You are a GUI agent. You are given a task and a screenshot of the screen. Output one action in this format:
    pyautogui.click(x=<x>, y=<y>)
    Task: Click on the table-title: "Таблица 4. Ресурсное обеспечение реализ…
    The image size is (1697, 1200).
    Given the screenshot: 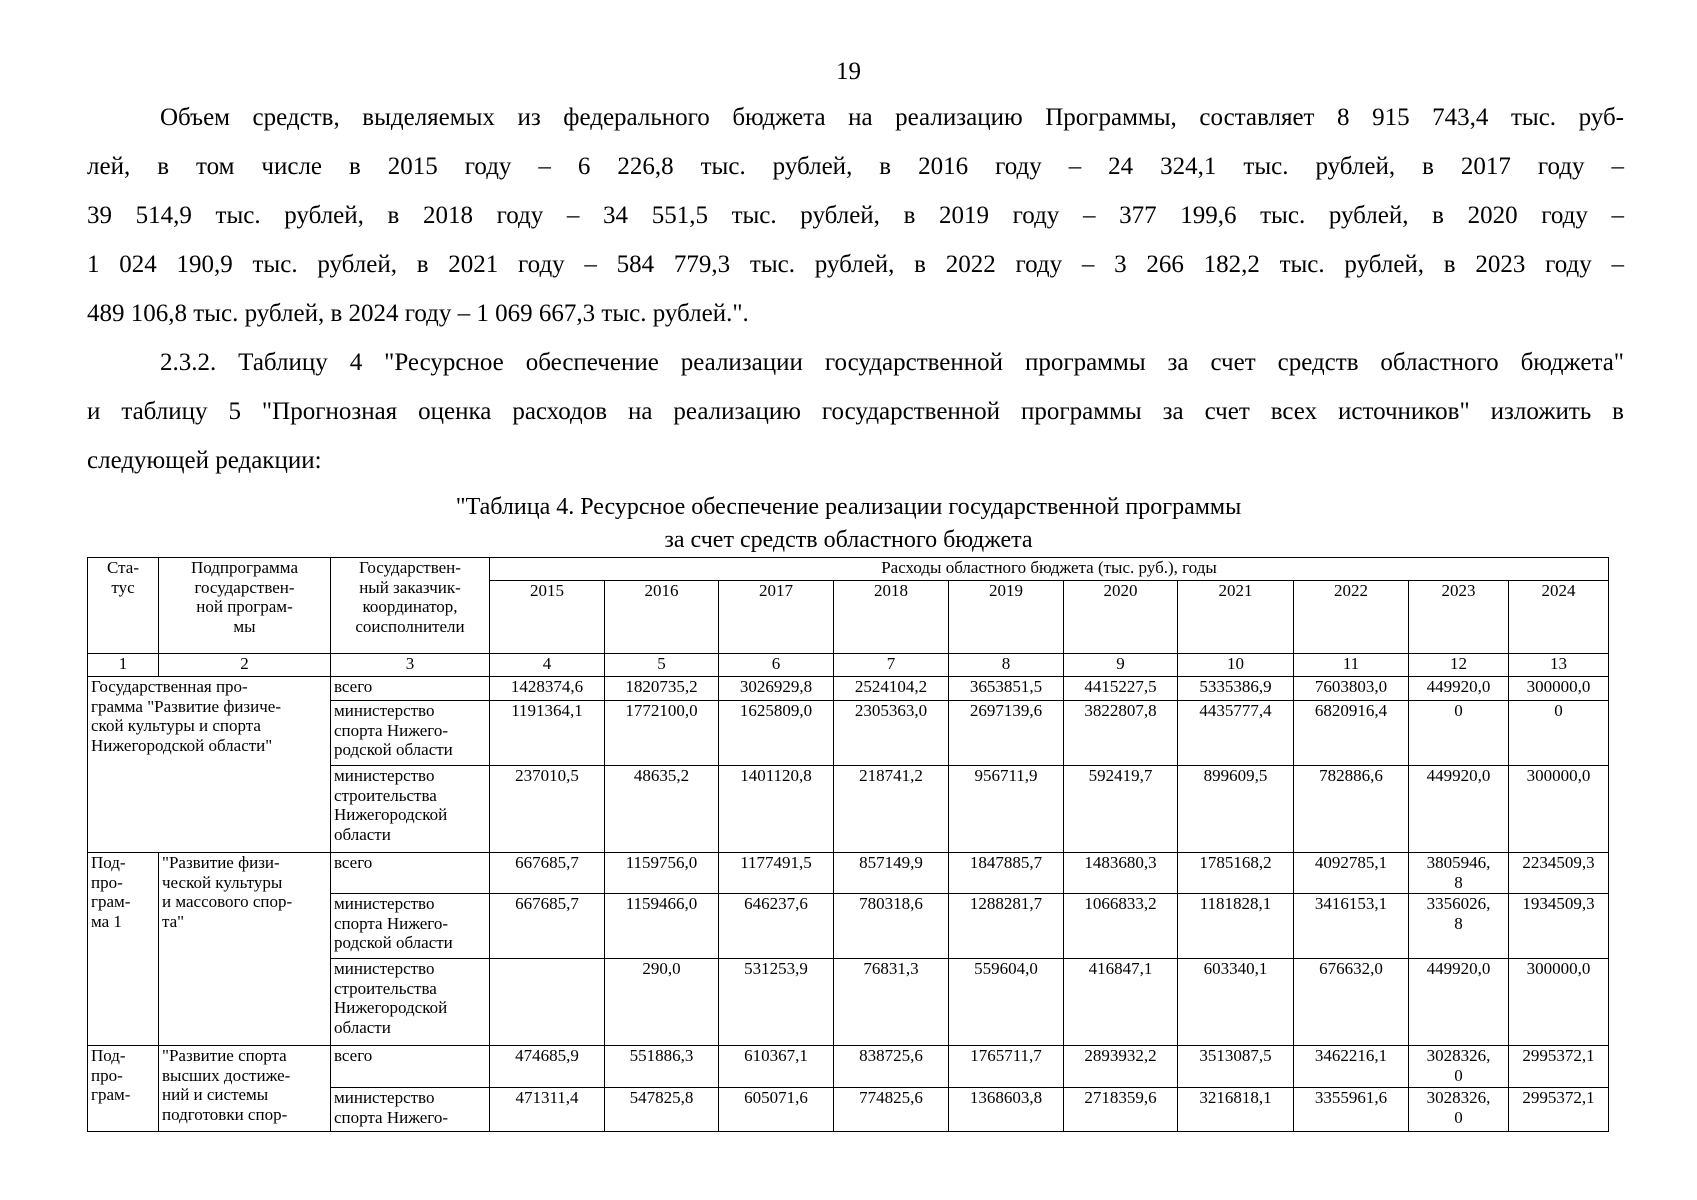 What is the action you would take?
    pyautogui.click(x=848, y=524)
    